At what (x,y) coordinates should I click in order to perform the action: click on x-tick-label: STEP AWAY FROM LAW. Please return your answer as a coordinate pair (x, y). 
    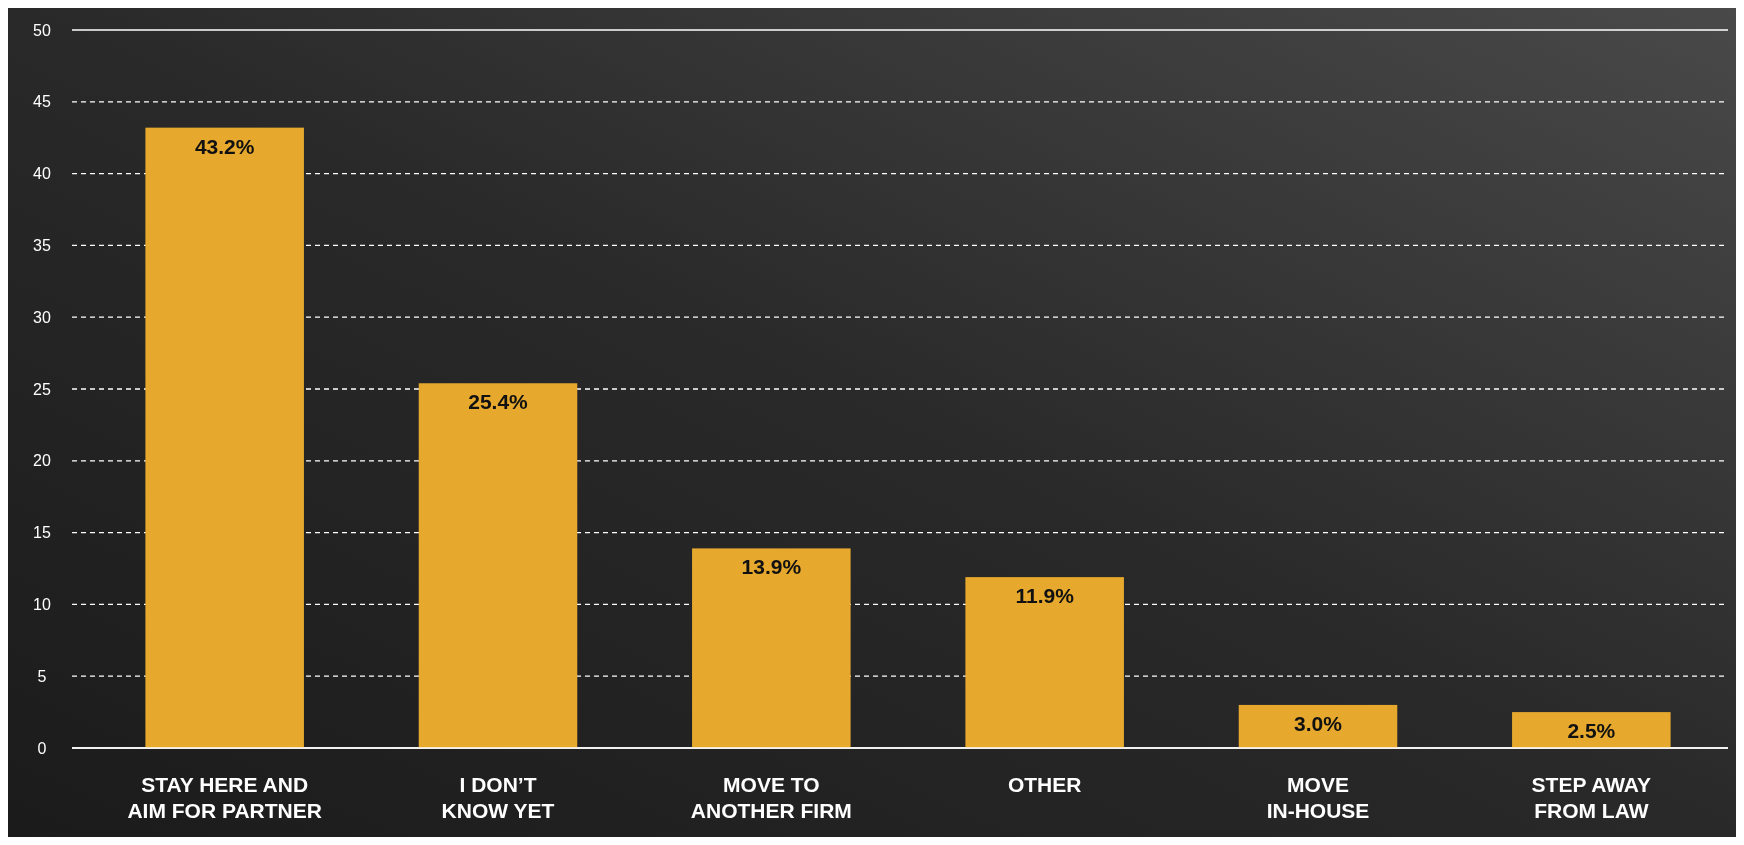
    Looking at the image, I should click on (1591, 797).